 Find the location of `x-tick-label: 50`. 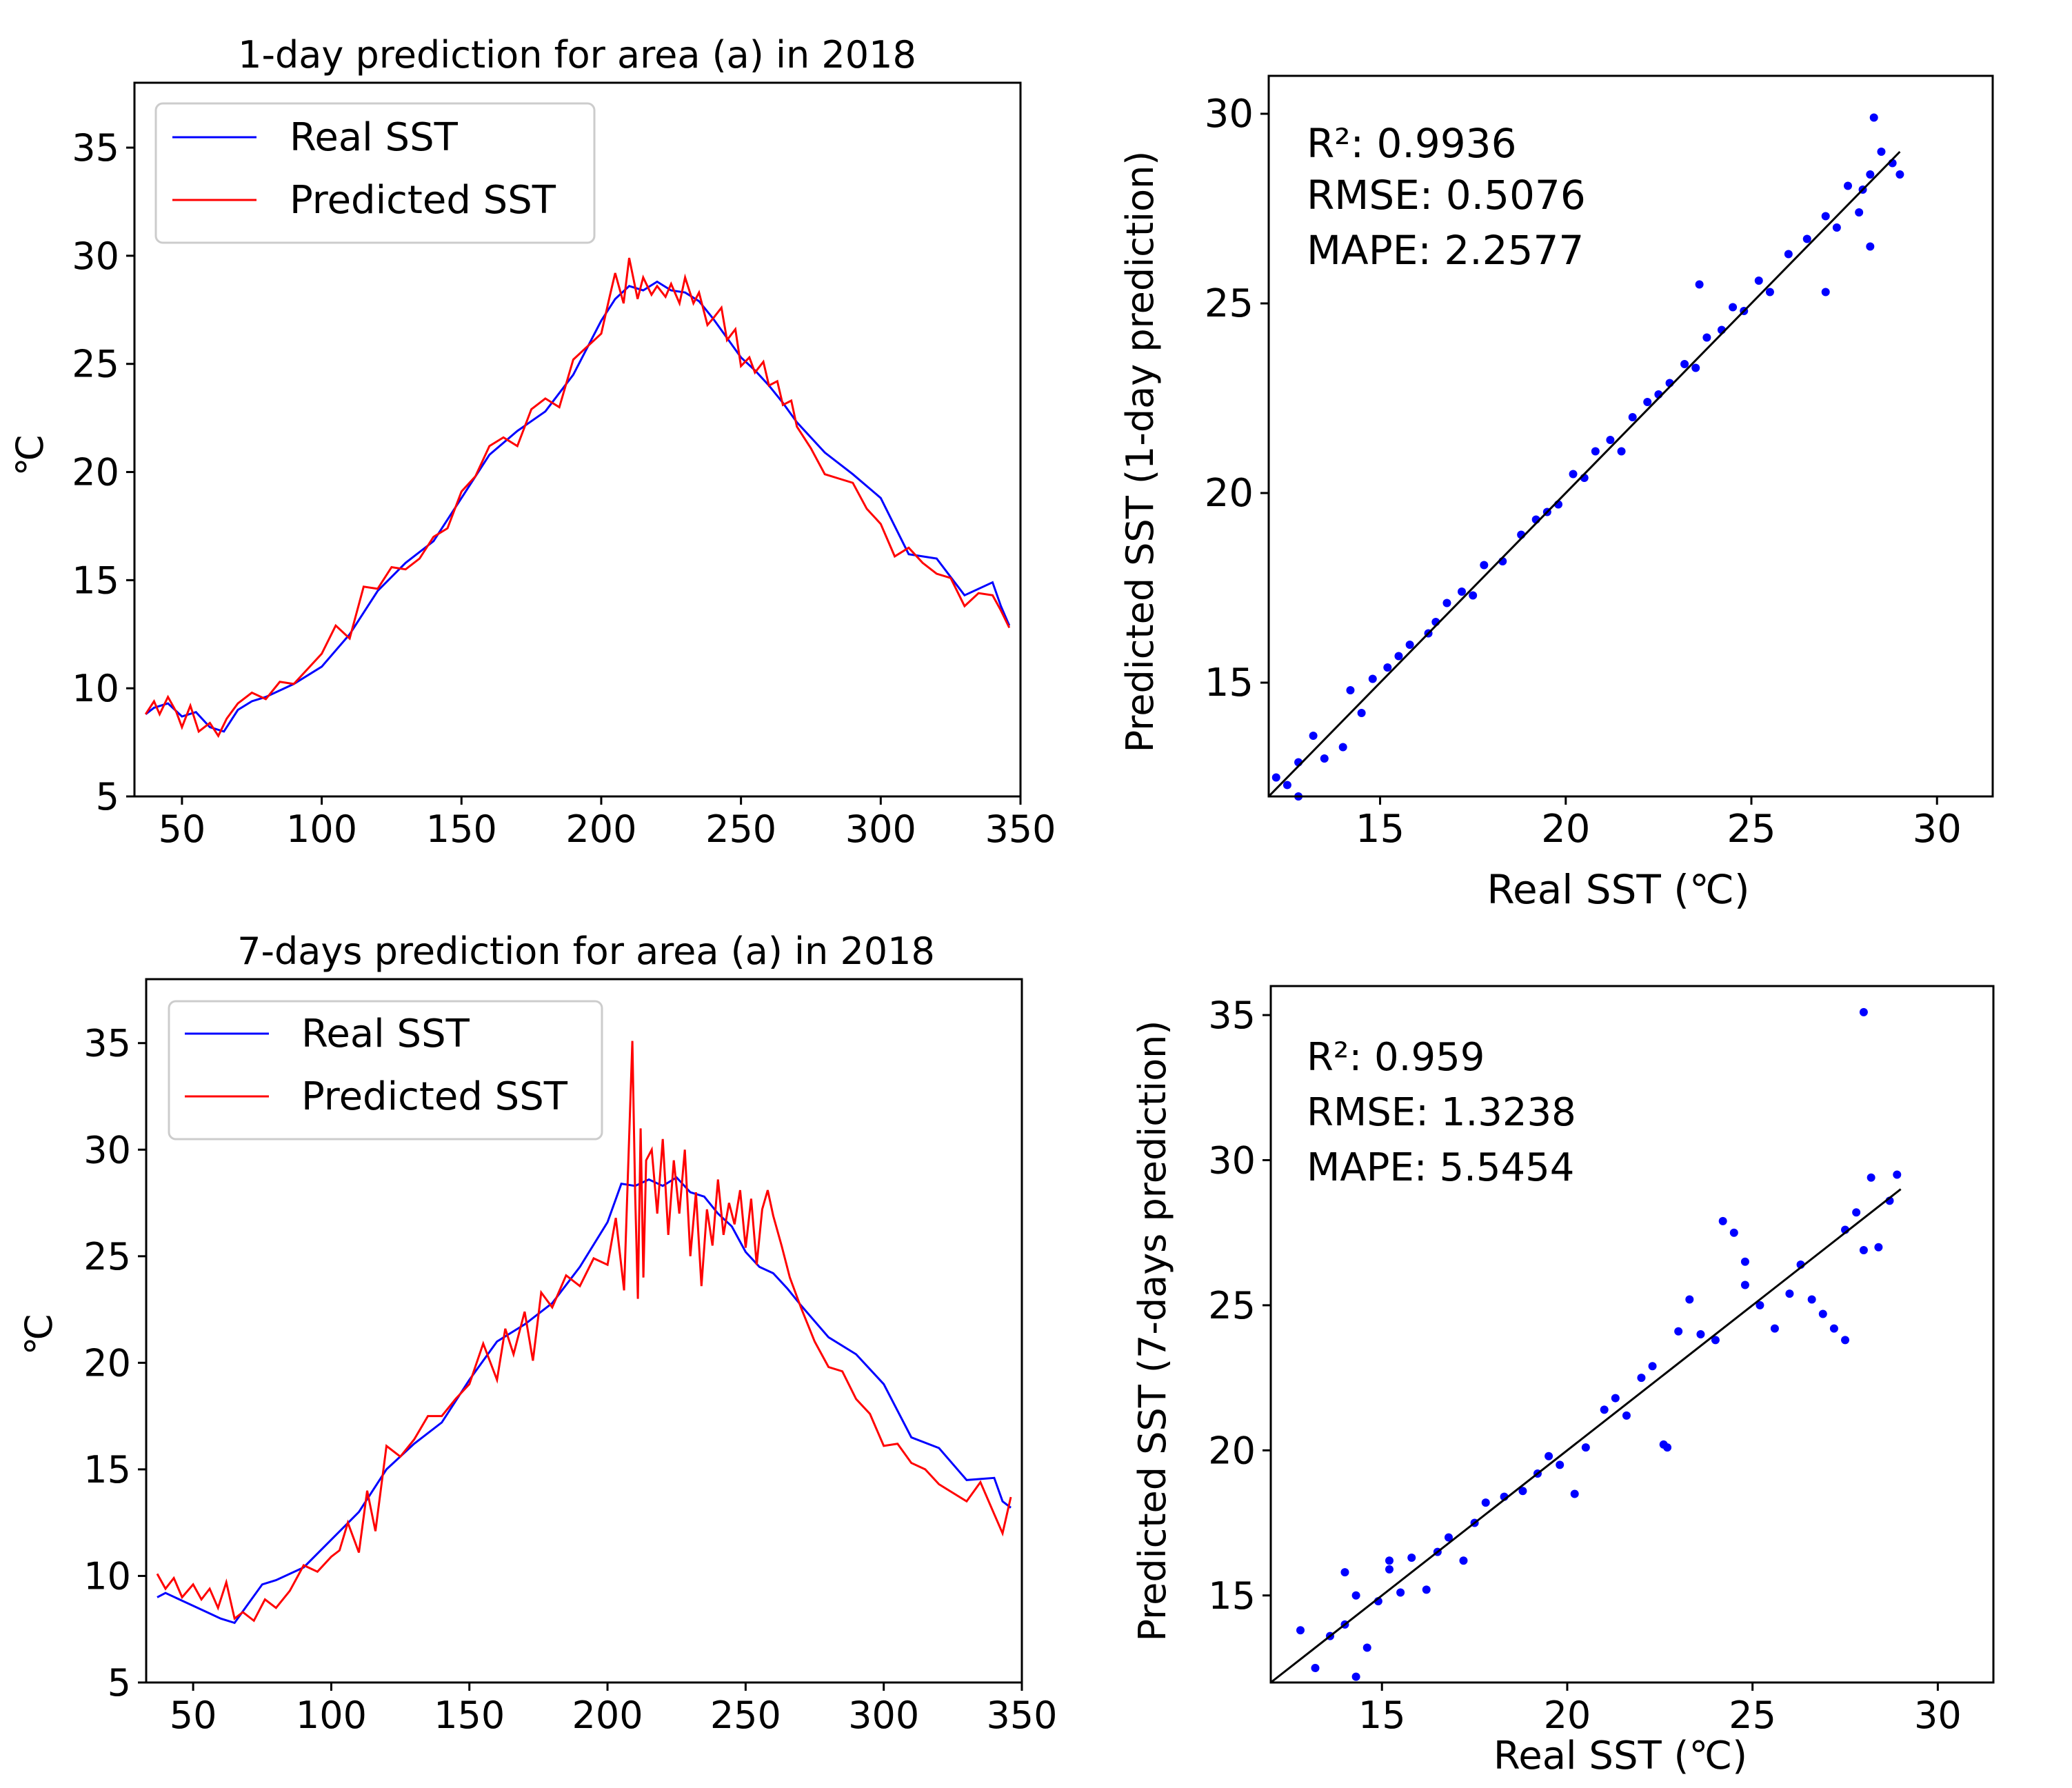

x-tick-label: 50 is located at coordinates (193, 1715).